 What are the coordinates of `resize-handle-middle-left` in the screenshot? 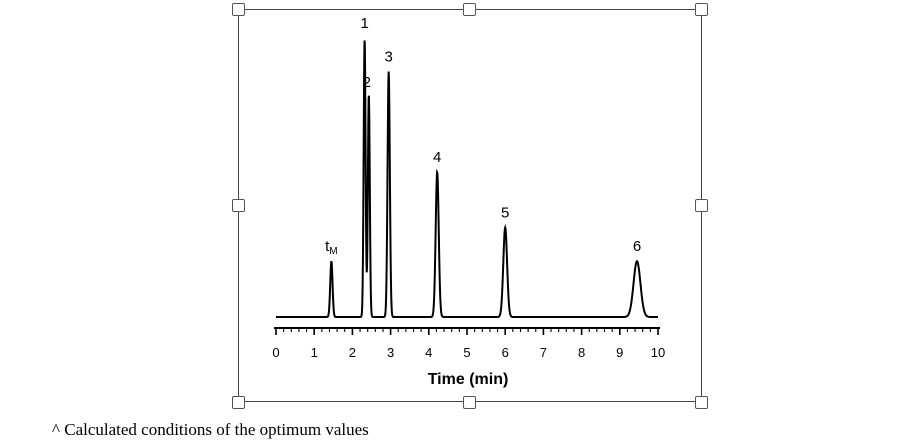 It's located at (238, 205).